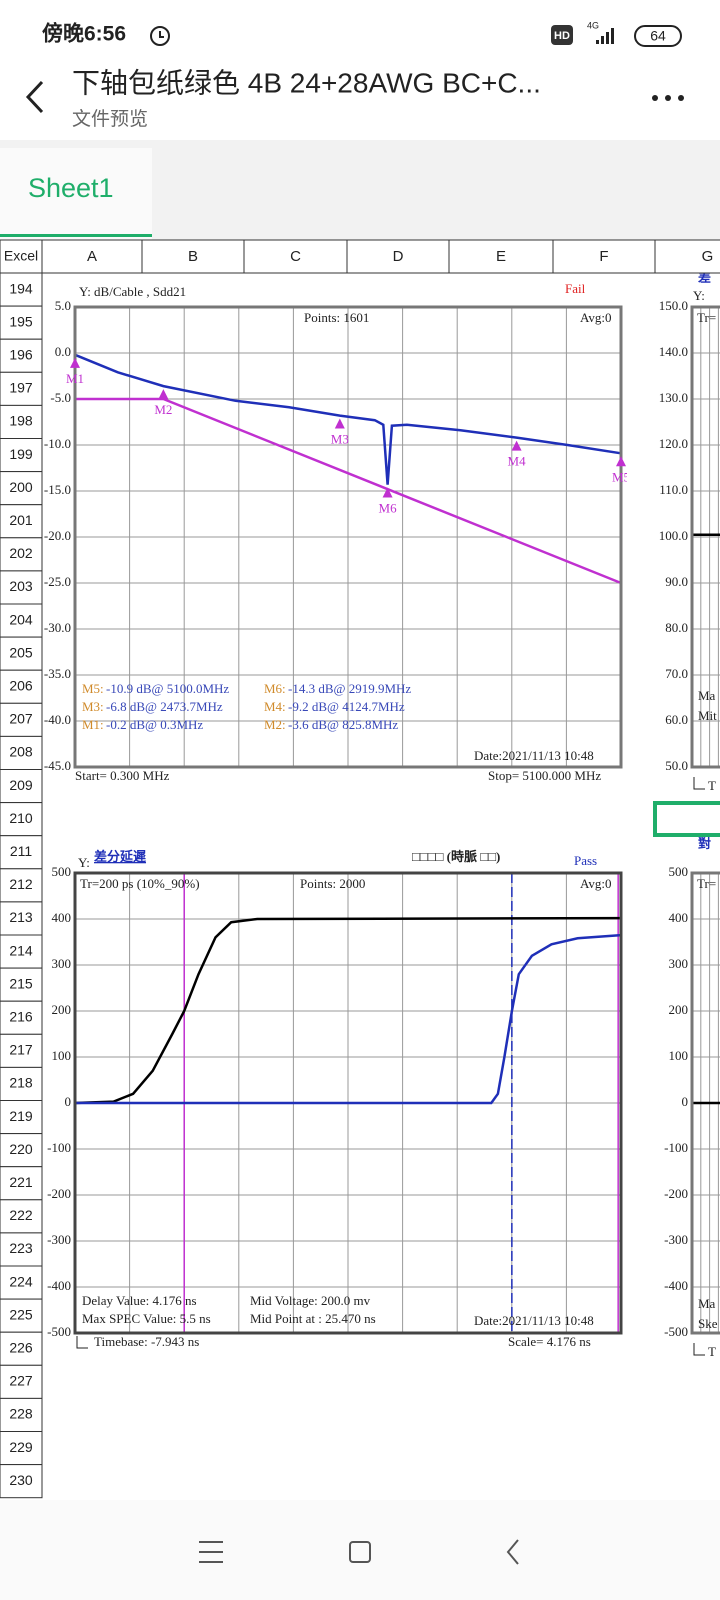 This screenshot has width=720, height=1600. What do you see at coordinates (154, 724) in the screenshot?
I see `readout-text: -0.2 dB@ 0.3MHz` at bounding box center [154, 724].